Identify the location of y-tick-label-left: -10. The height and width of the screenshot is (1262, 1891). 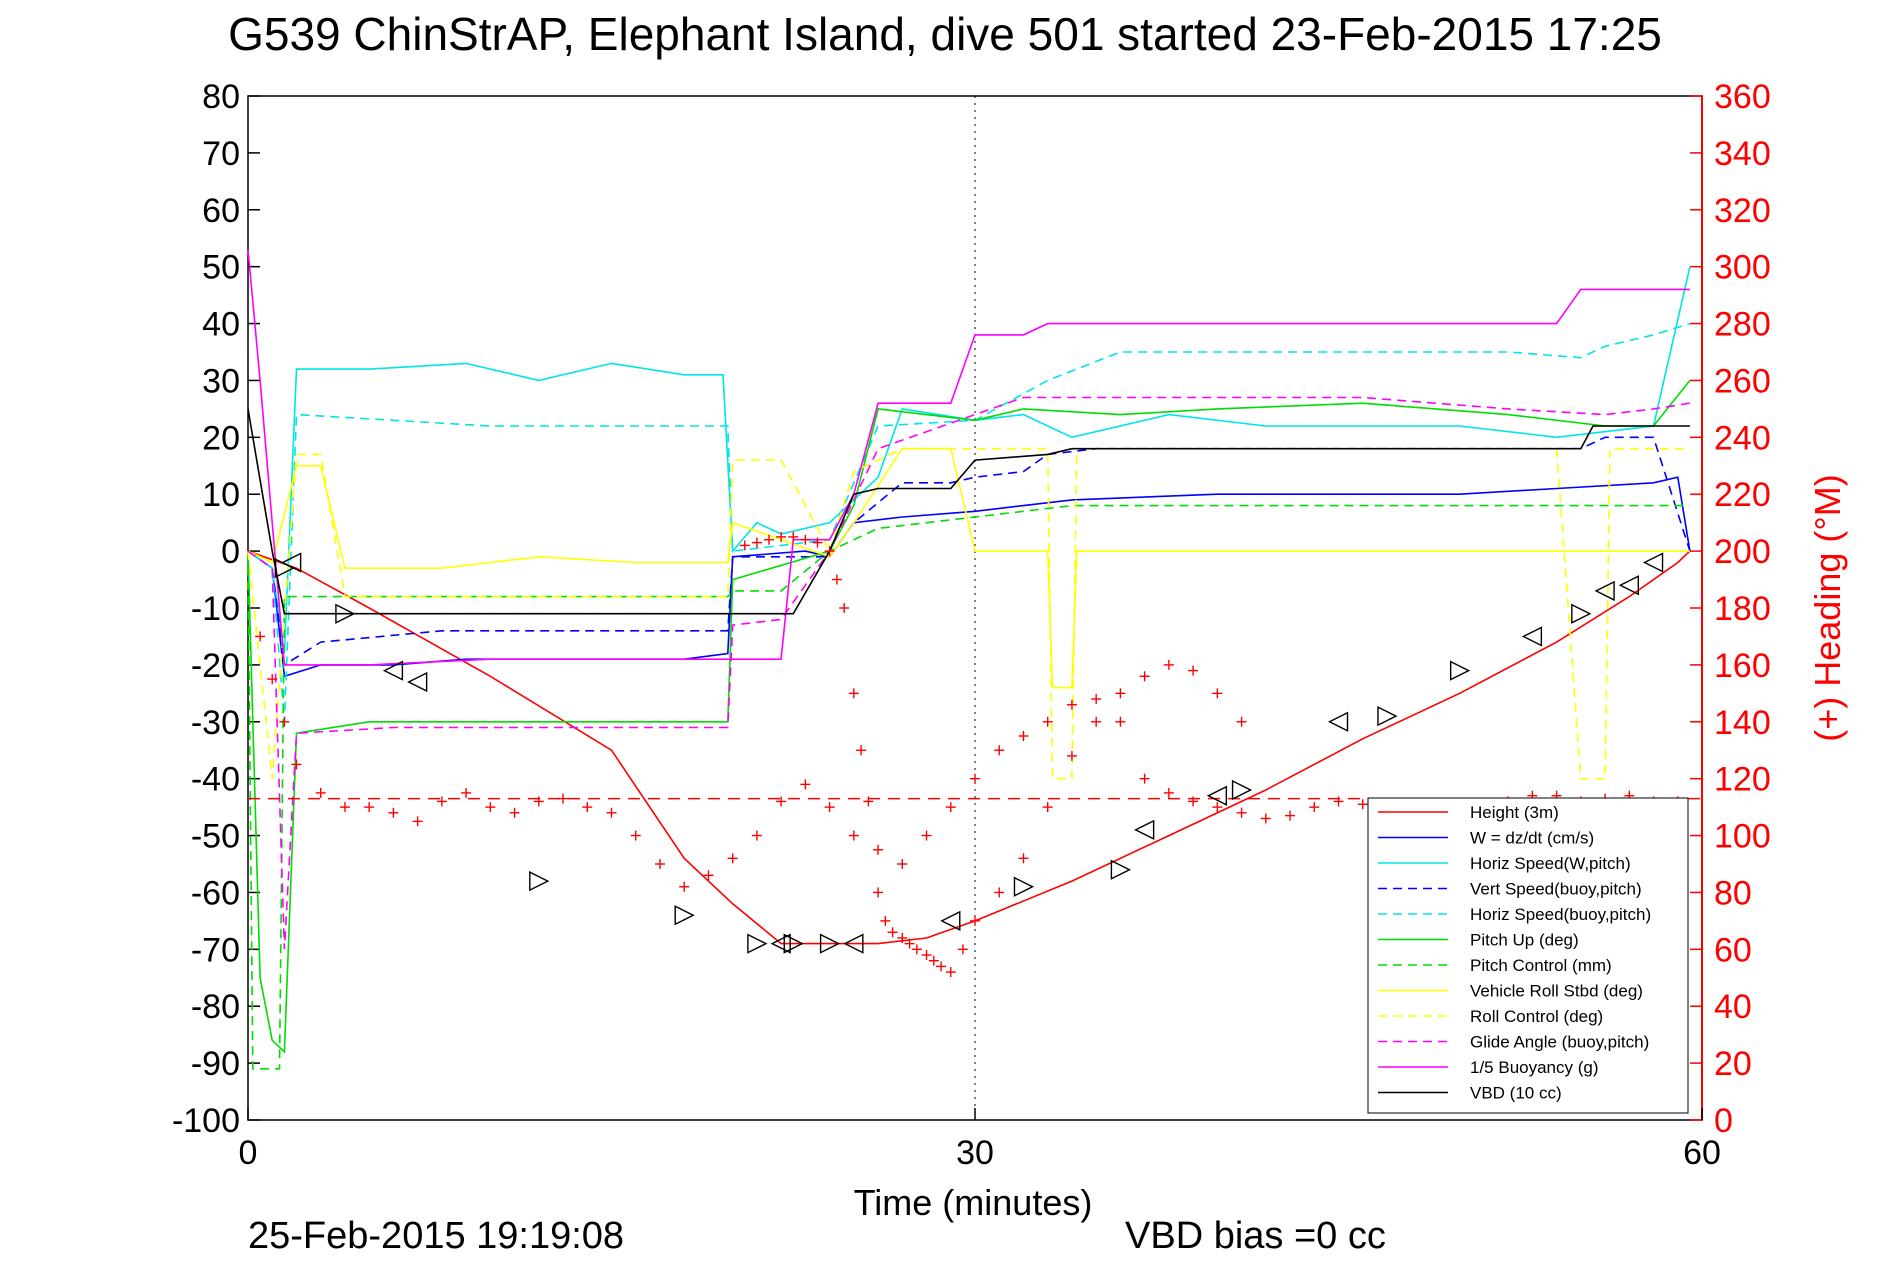
(215, 609).